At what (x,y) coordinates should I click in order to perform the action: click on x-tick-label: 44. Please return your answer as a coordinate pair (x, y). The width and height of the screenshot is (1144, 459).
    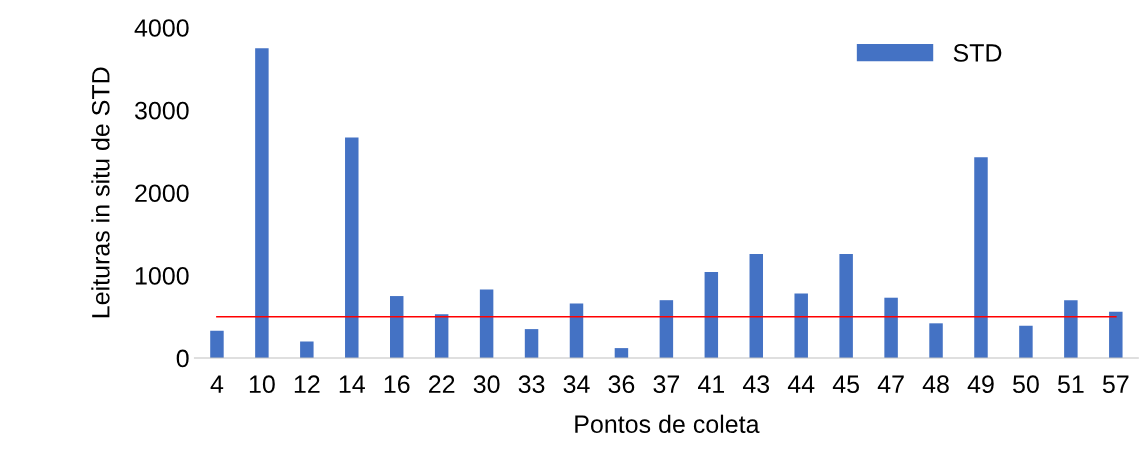
    Looking at the image, I should click on (801, 384).